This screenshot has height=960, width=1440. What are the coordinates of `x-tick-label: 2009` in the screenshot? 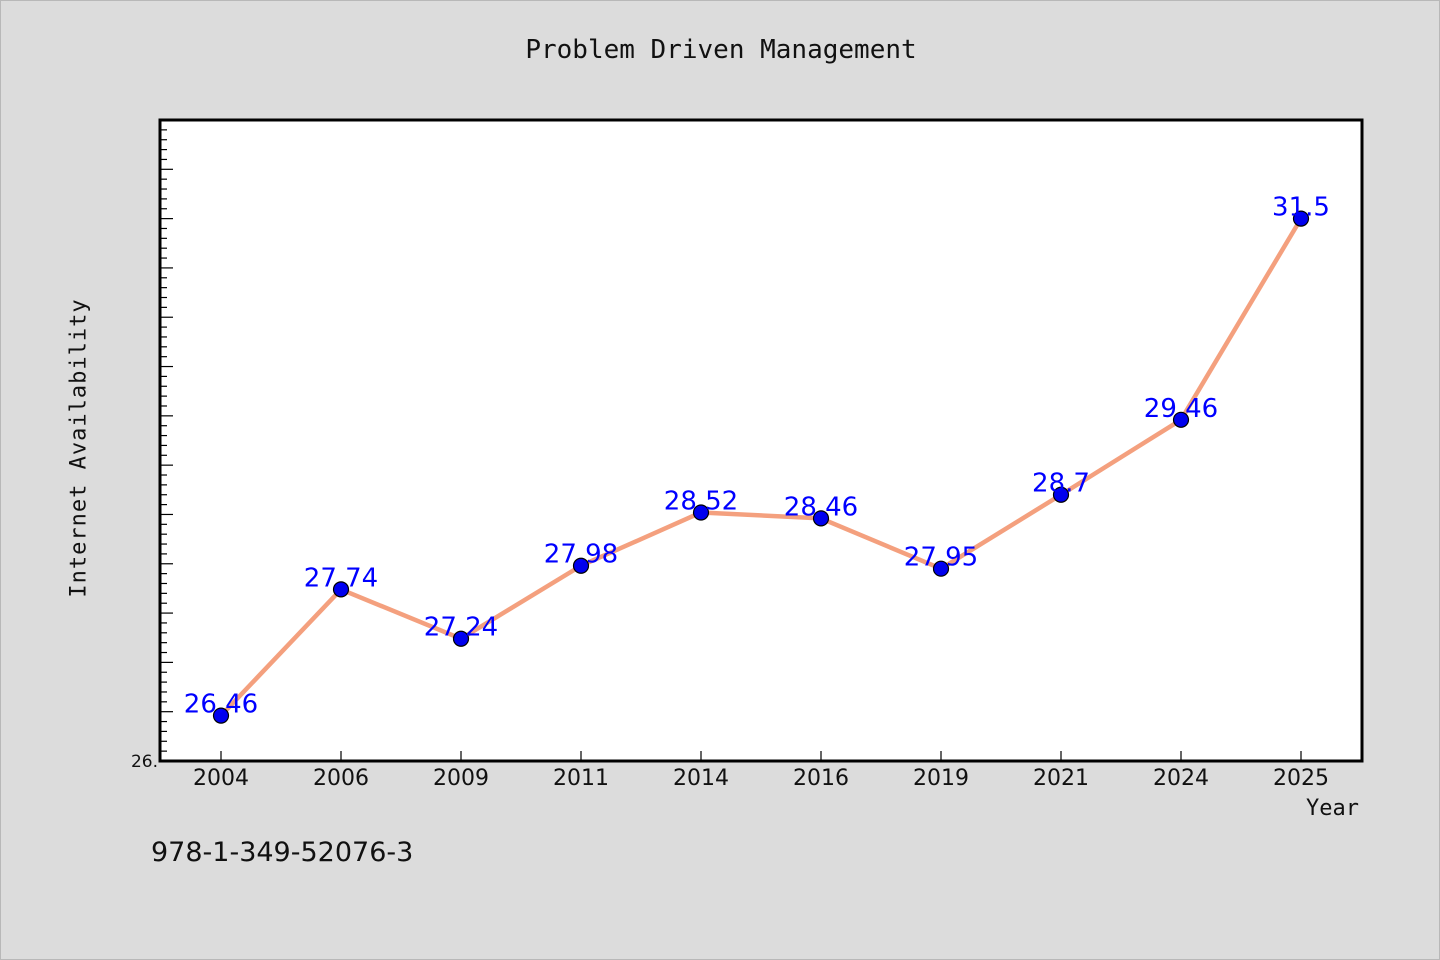 It's located at (461, 778).